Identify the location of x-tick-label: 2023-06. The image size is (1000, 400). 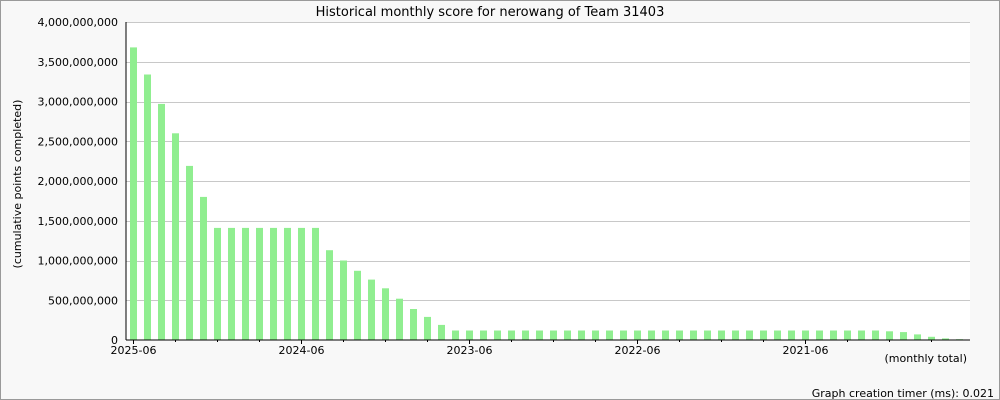
(470, 350).